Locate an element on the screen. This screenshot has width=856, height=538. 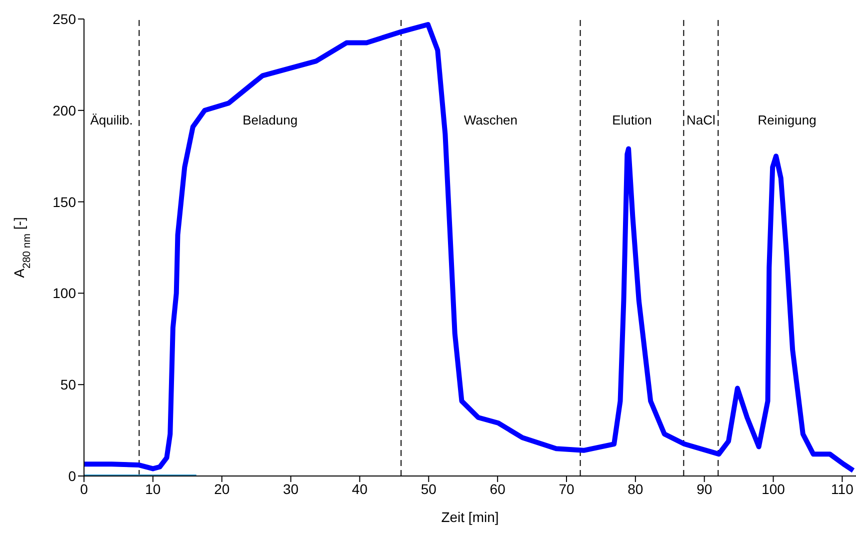
annotation: Beladung is located at coordinates (270, 120).